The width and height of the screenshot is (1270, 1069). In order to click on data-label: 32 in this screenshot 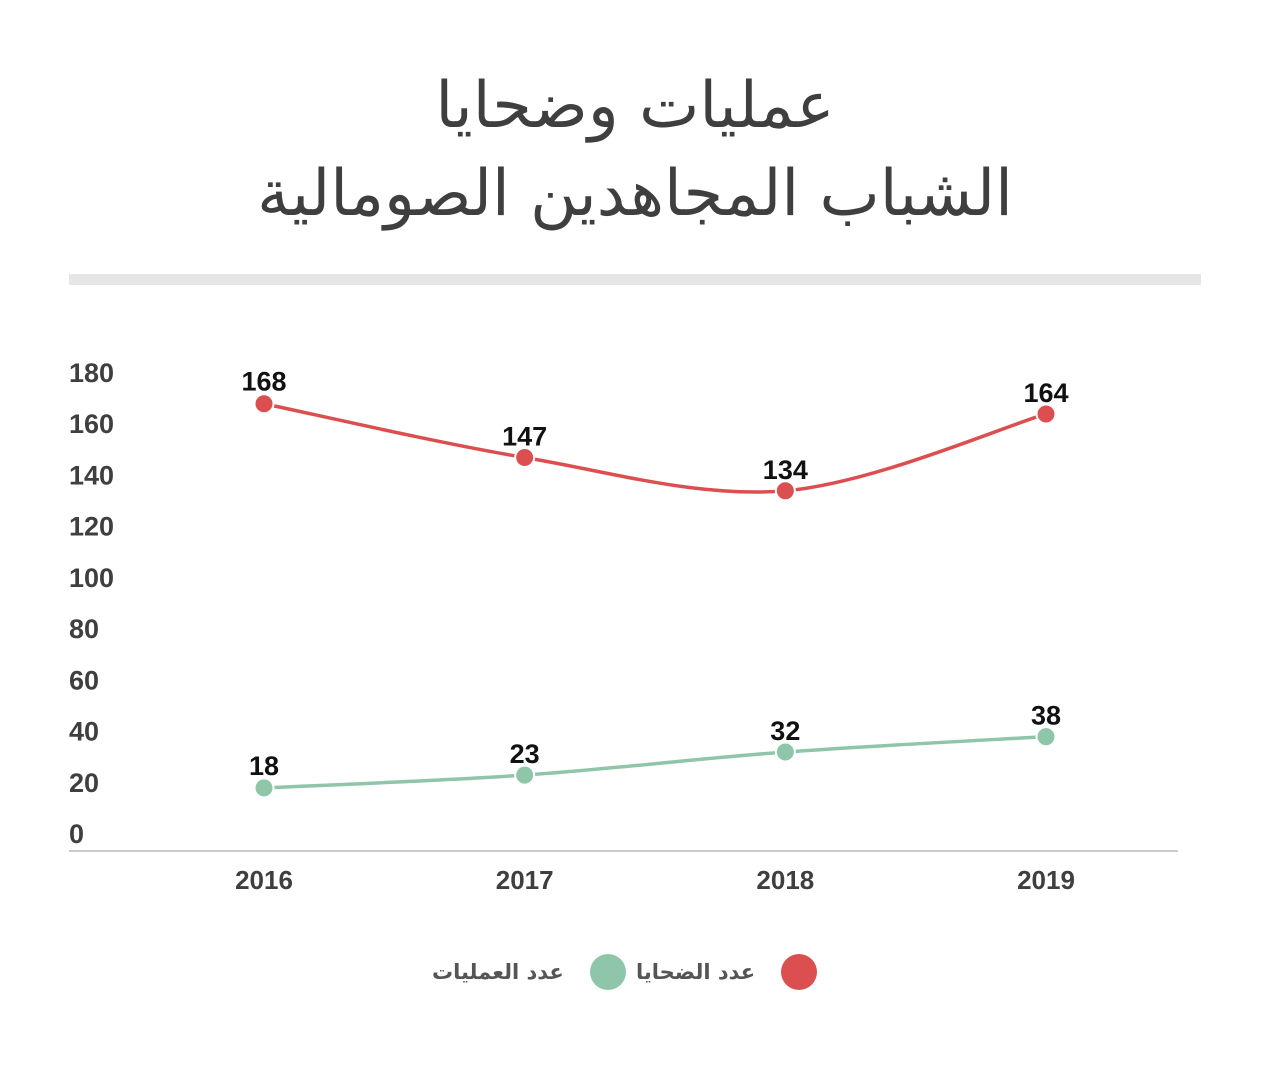, I will do `click(785, 731)`.